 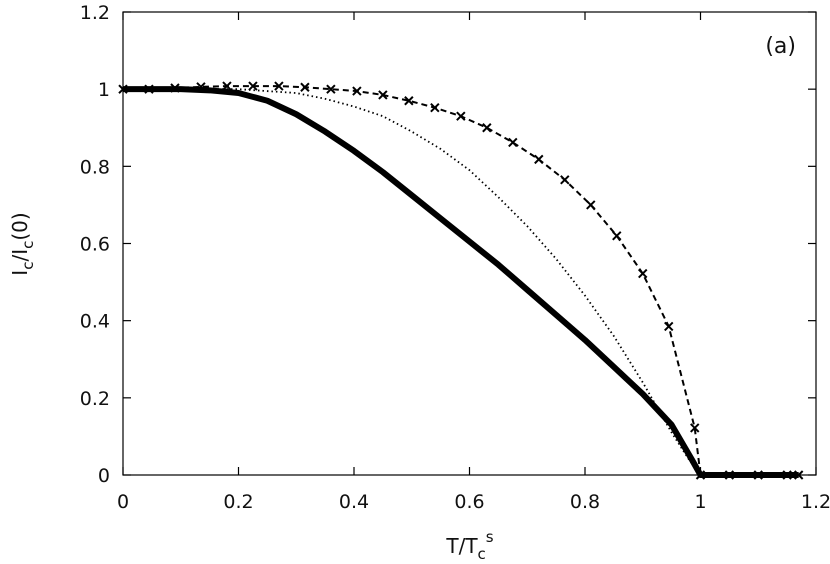 I want to click on x-tick-label-4: 0.8, so click(x=585, y=502).